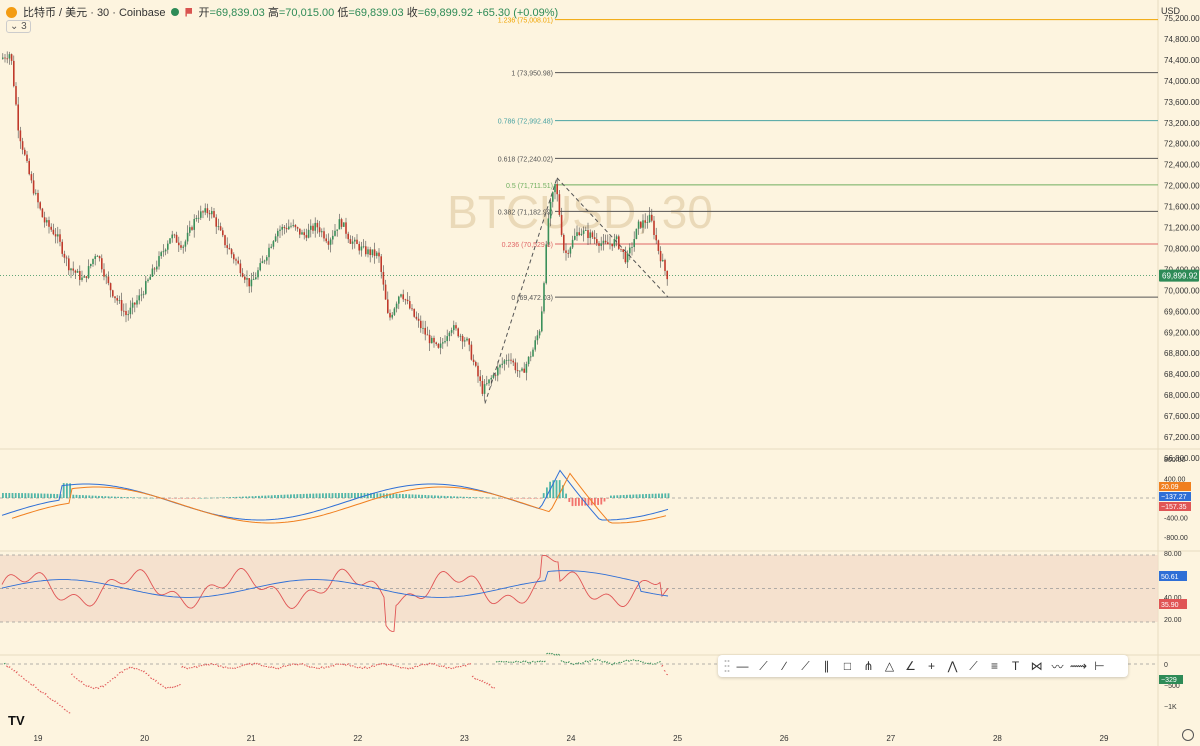 The image size is (1200, 746). What do you see at coordinates (931, 666) in the screenshot?
I see `crosshair-tool-icon: +` at bounding box center [931, 666].